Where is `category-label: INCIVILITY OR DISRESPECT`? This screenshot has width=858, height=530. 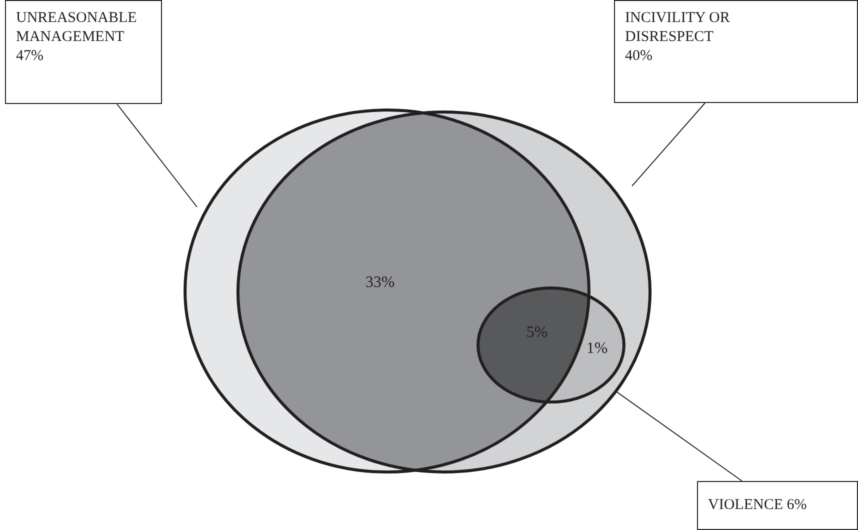
category-label: INCIVILITY OR DISRESPECT is located at coordinates (678, 28).